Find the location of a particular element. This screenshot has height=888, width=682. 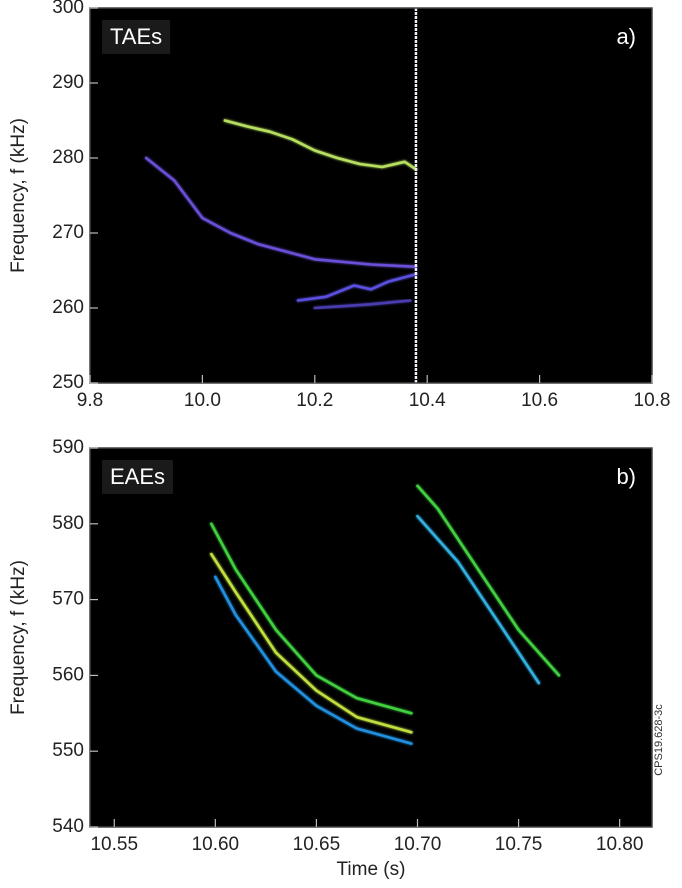

x-tick-label: 10.55 is located at coordinates (114, 844).